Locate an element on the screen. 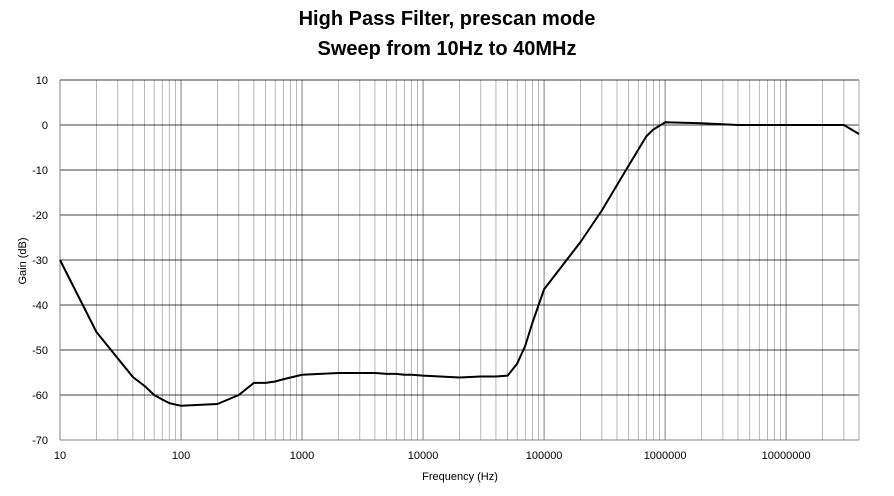  x-tick-label: 1000 is located at coordinates (302, 456).